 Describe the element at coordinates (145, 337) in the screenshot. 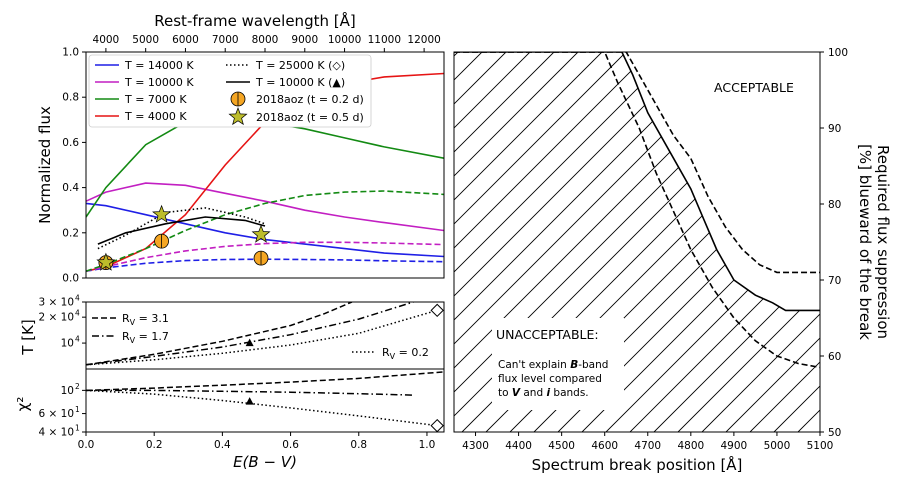

I see `mid-legend-label-r-v-1-7: RV = 1.7` at that location.